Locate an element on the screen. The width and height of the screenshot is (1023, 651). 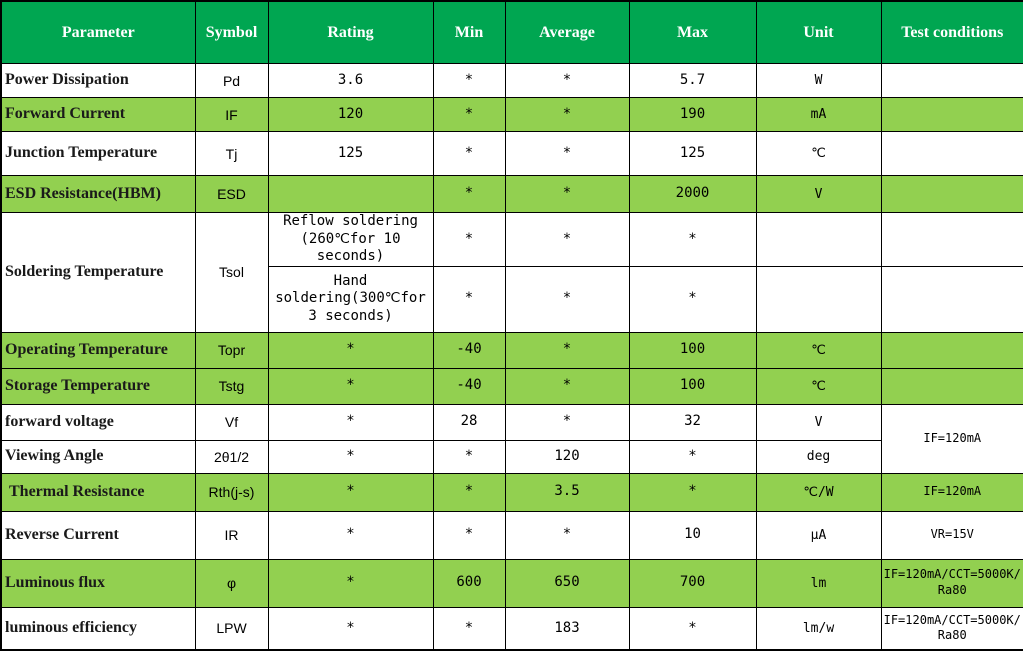
table-cell-unit: ℃/W is located at coordinates (818, 492).